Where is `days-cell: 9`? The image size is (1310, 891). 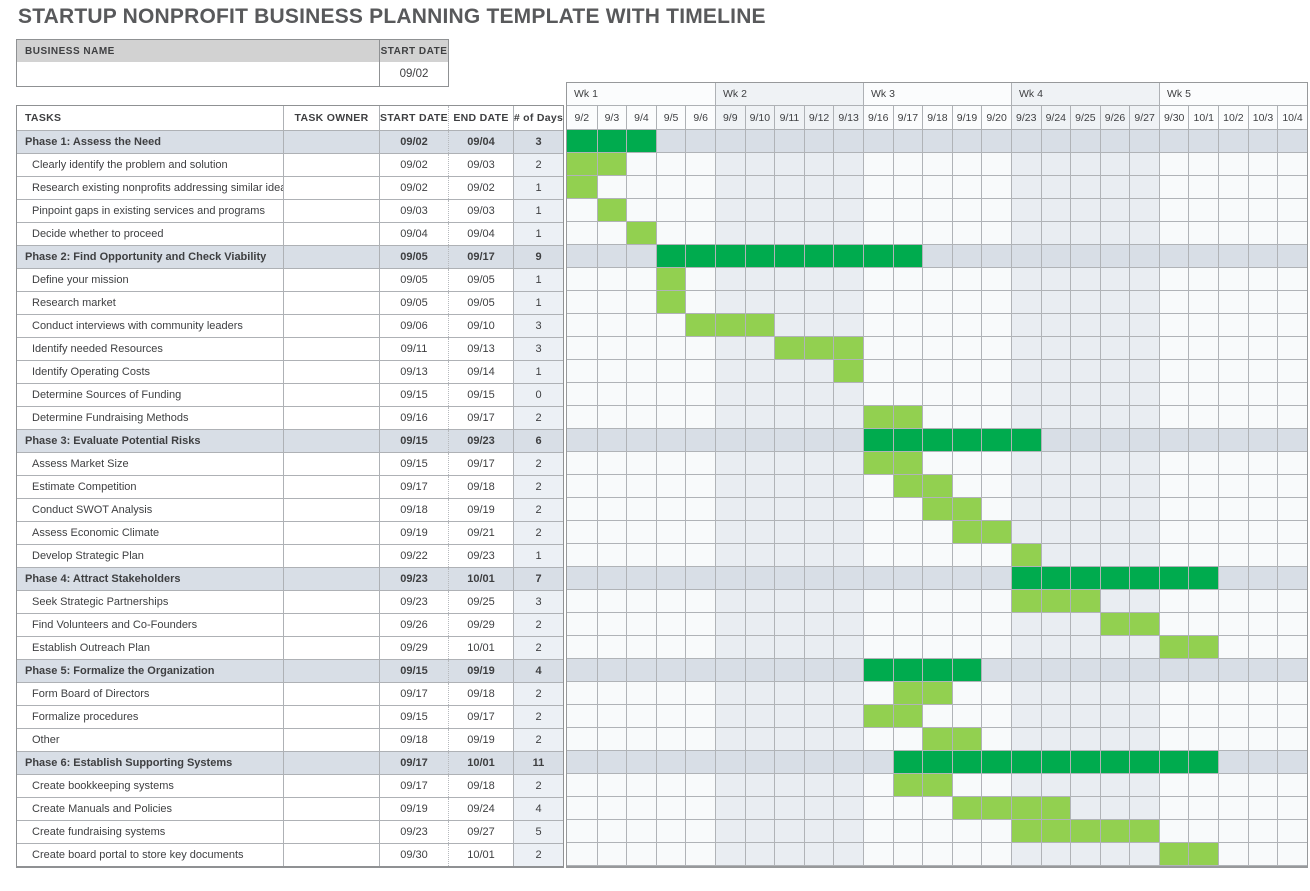 days-cell: 9 is located at coordinates (538, 257).